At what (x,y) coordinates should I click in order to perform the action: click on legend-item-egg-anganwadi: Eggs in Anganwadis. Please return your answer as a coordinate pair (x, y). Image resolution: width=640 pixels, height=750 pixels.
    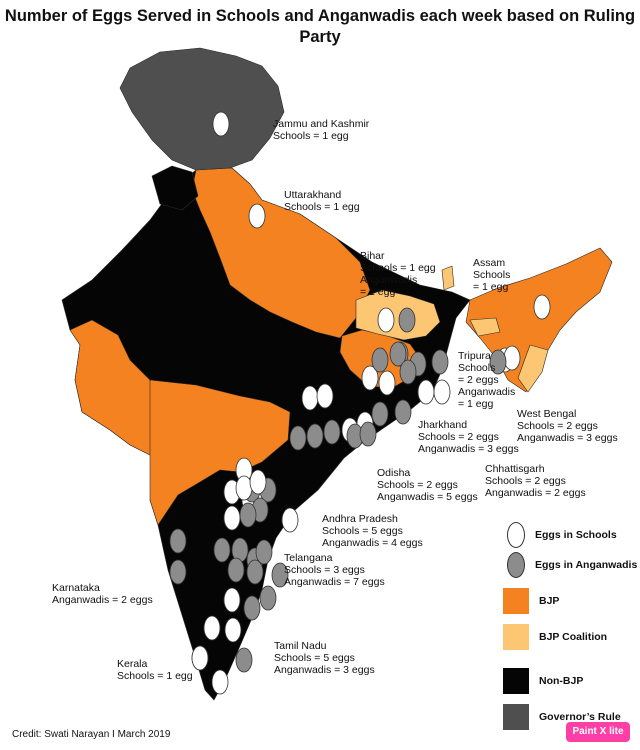
    Looking at the image, I should click on (570, 565).